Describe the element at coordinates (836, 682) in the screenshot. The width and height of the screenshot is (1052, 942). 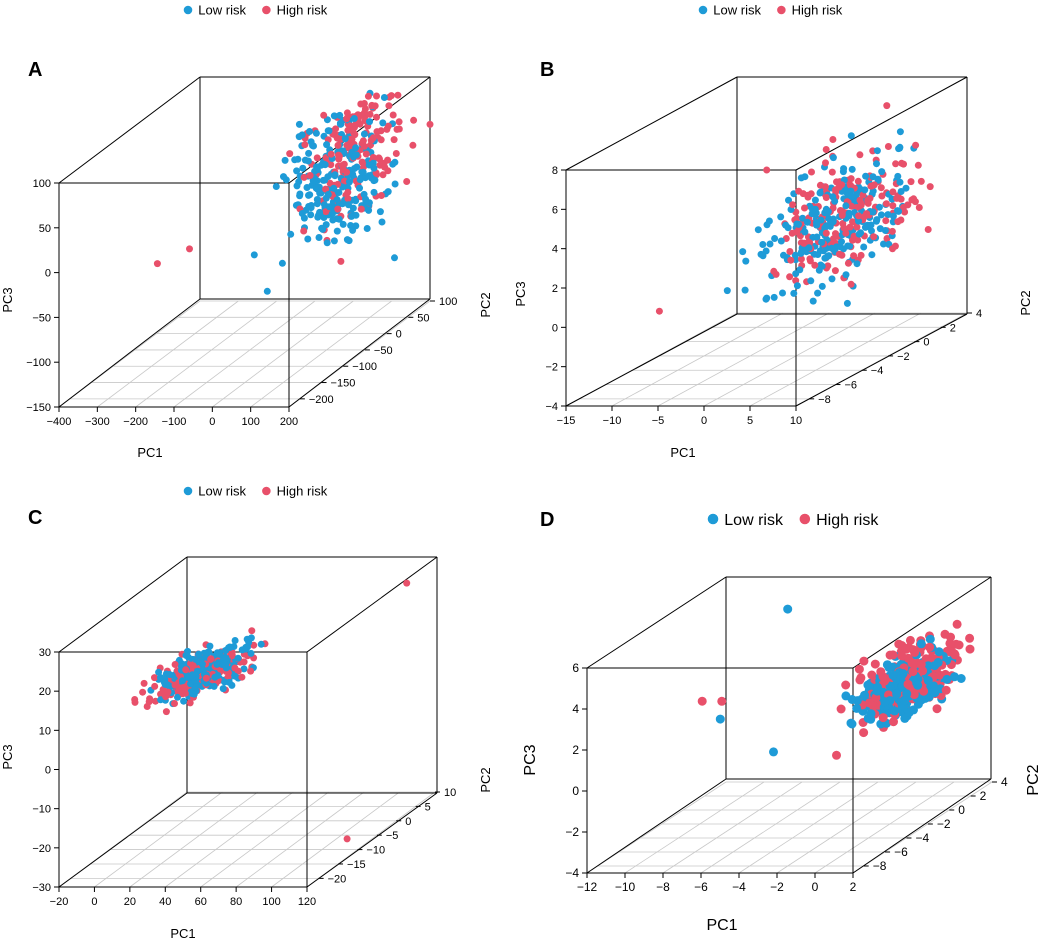
I see `data-points` at that location.